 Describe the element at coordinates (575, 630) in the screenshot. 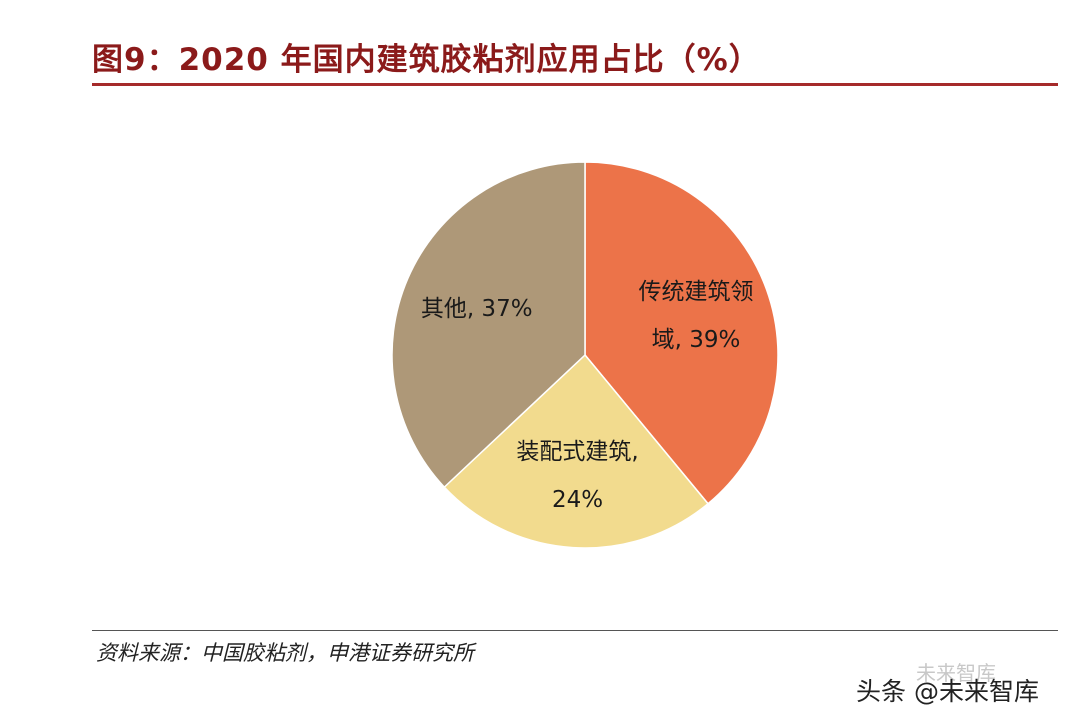

I see `source-divider` at that location.